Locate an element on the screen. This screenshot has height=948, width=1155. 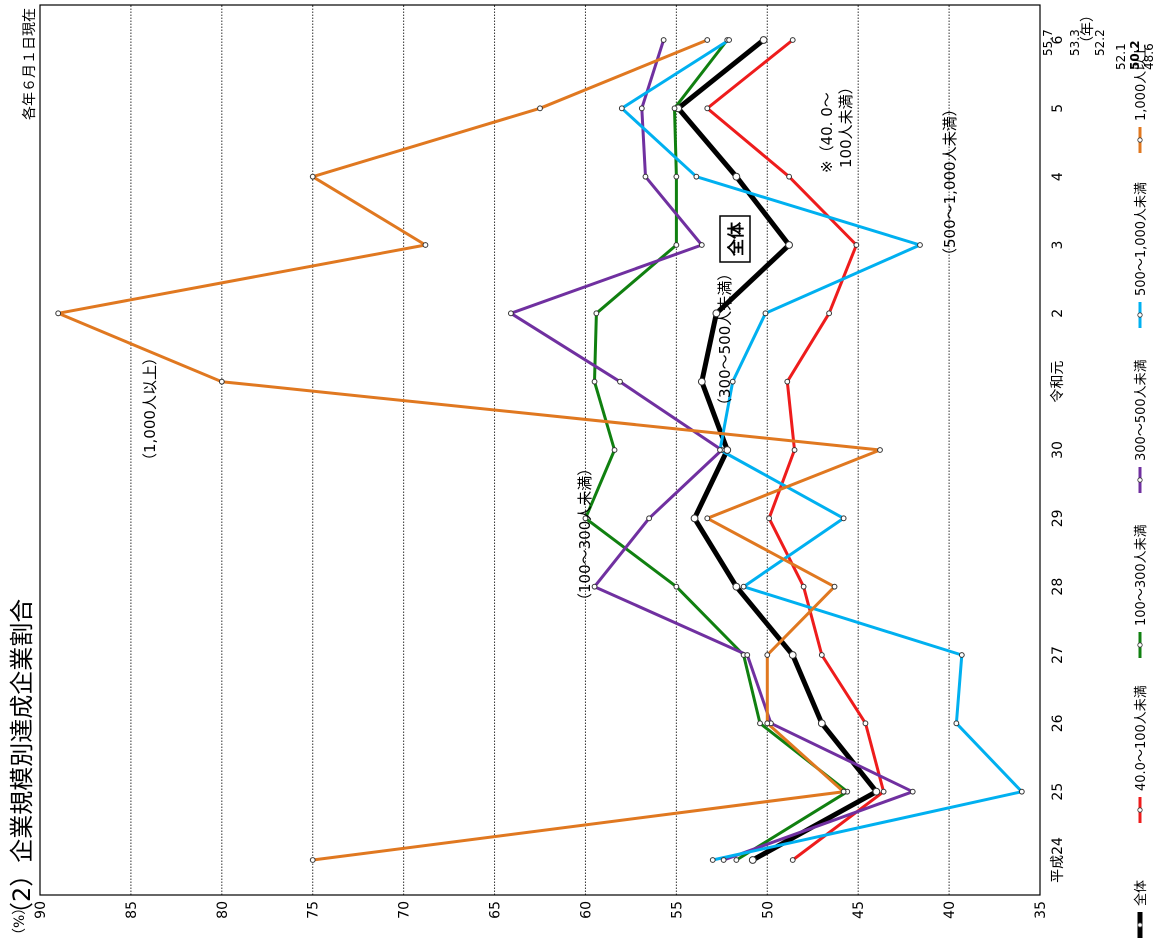
y-tick-50: 50 is located at coordinates (768, 910).